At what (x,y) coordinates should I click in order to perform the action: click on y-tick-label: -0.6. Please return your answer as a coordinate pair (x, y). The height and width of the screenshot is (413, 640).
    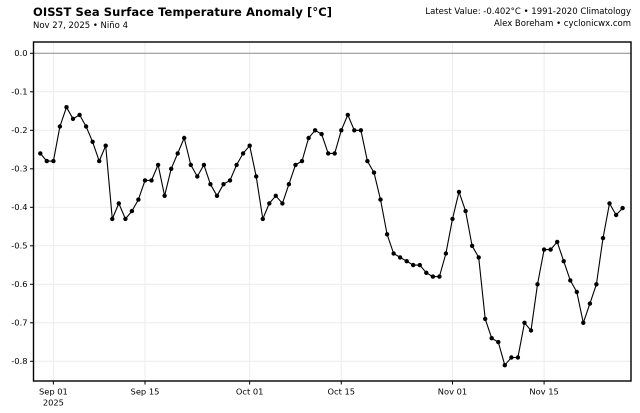
    Looking at the image, I should click on (19, 284).